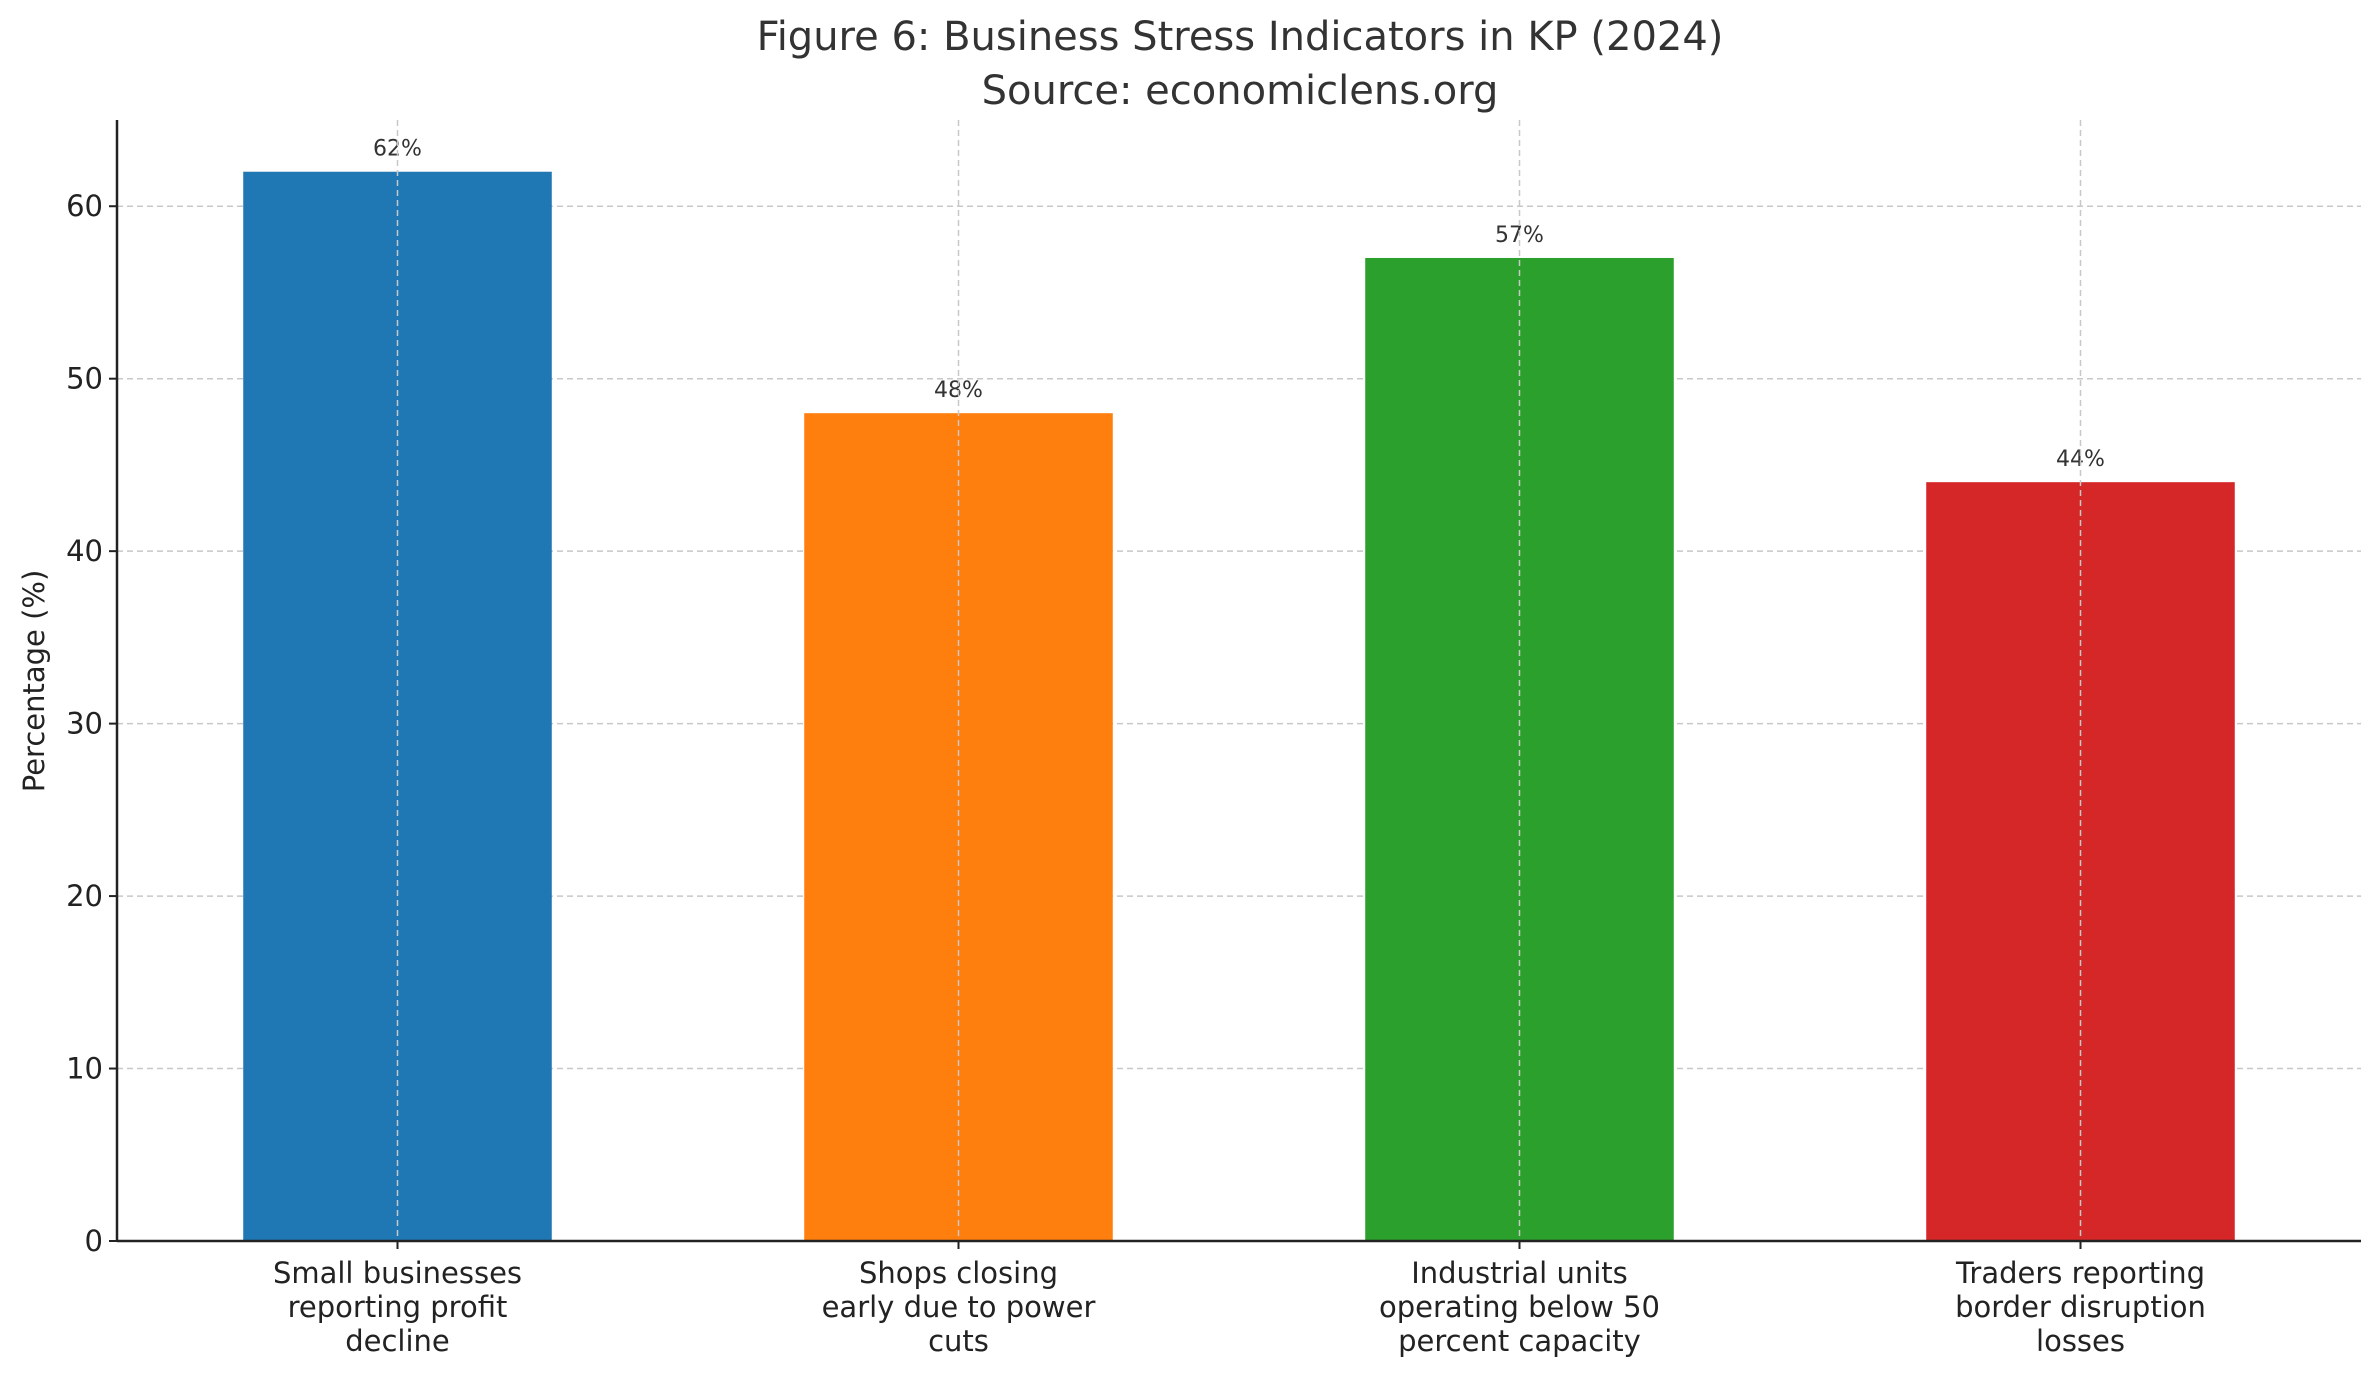  Describe the element at coordinates (1519, 1273) in the screenshot. I see `x-tick-label: Industrial units` at that location.